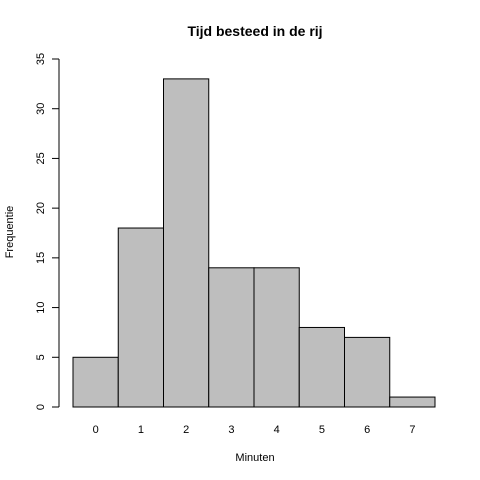 Image resolution: width=480 pixels, height=480 pixels. I want to click on y-axis-label: Frequentie, so click(10, 232).